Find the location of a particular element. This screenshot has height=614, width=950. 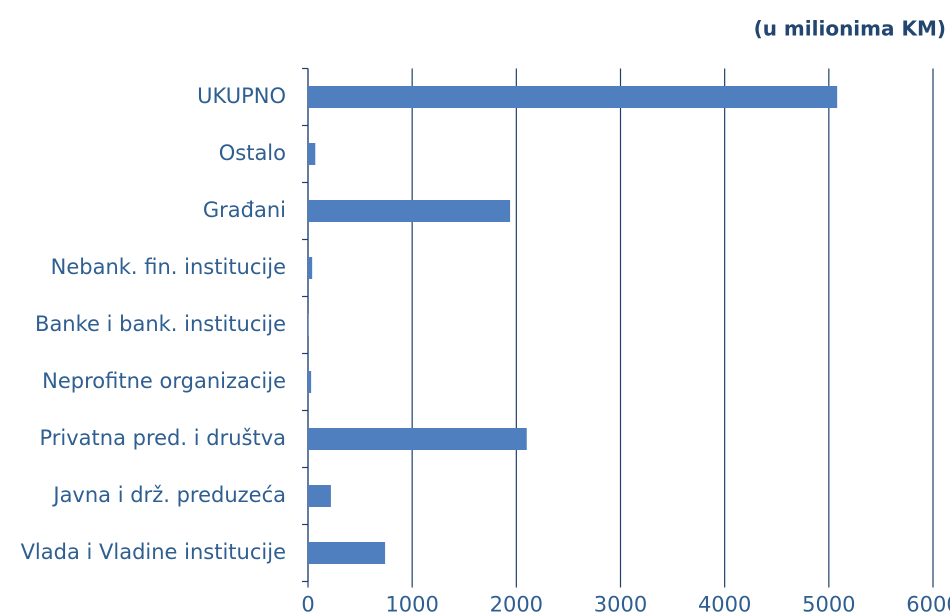

y-tick-label: Vlada i Vladine institucije is located at coordinates (153, 552).